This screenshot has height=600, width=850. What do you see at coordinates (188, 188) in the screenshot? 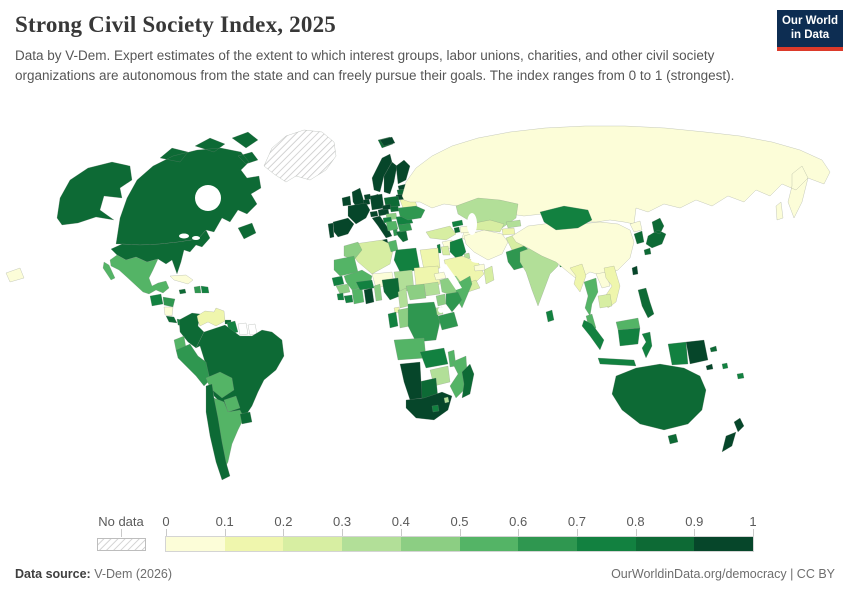
I see `country-canada` at bounding box center [188, 188].